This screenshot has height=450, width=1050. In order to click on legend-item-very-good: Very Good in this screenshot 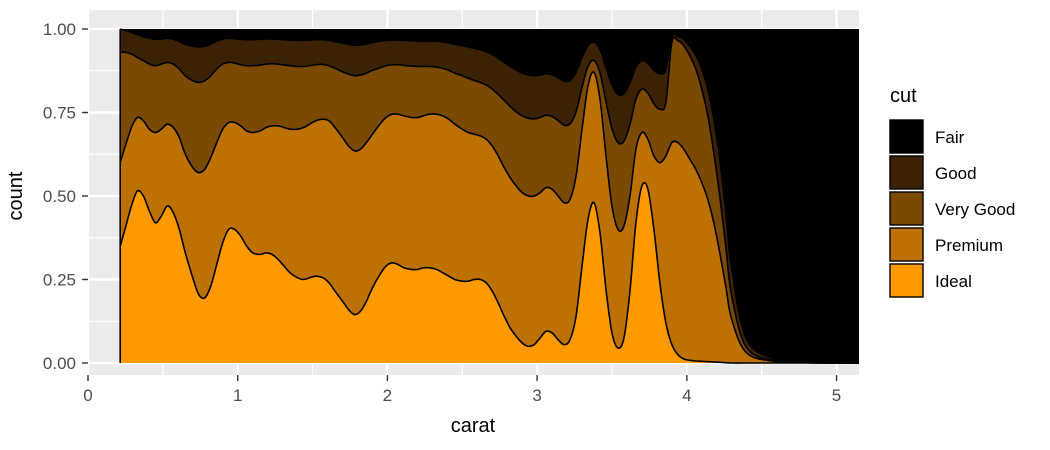, I will do `click(952, 208)`.